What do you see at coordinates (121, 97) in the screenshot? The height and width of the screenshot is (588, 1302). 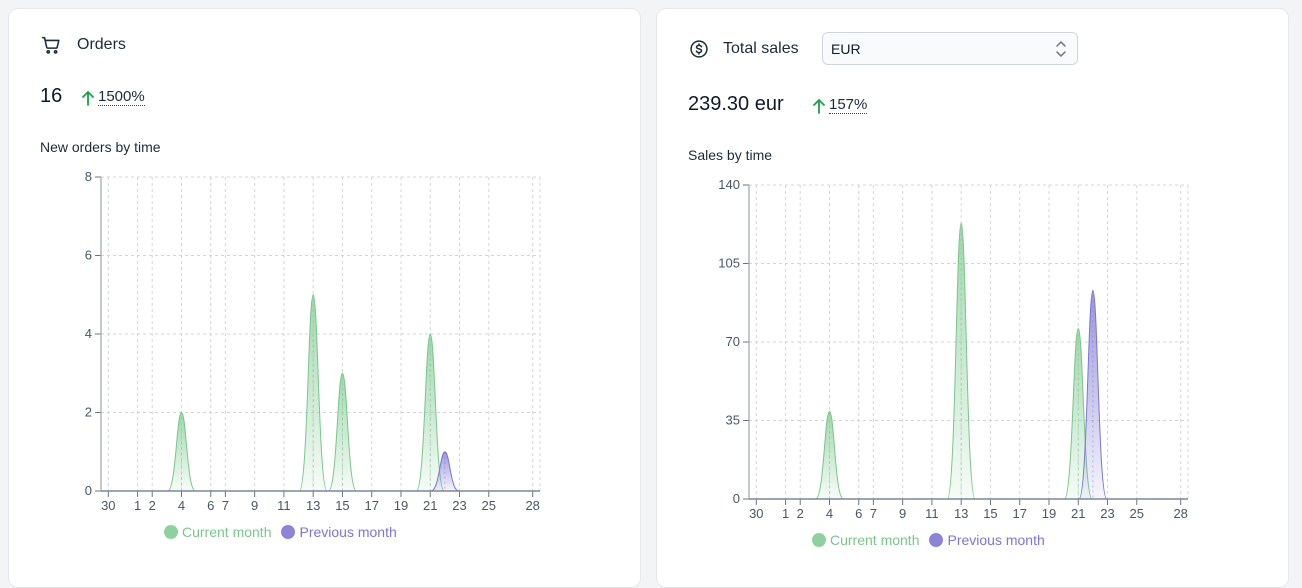 I see `orders-change-percent: 1500%` at bounding box center [121, 97].